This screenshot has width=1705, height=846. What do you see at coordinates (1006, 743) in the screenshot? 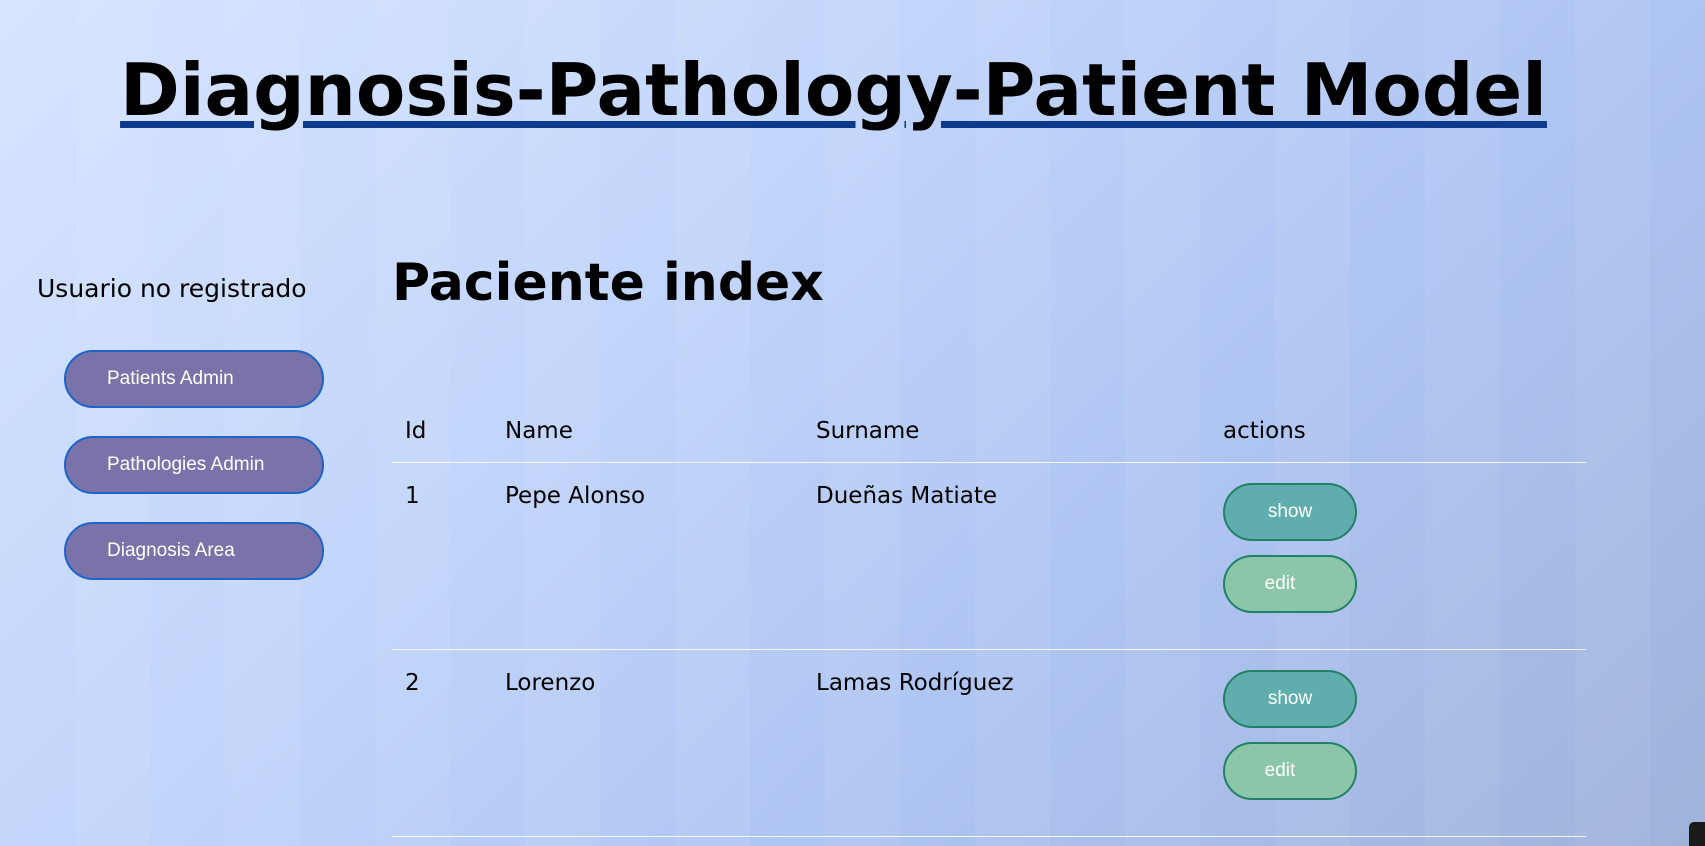
I see `cell-surname: Lamas Rodríguez` at bounding box center [1006, 743].